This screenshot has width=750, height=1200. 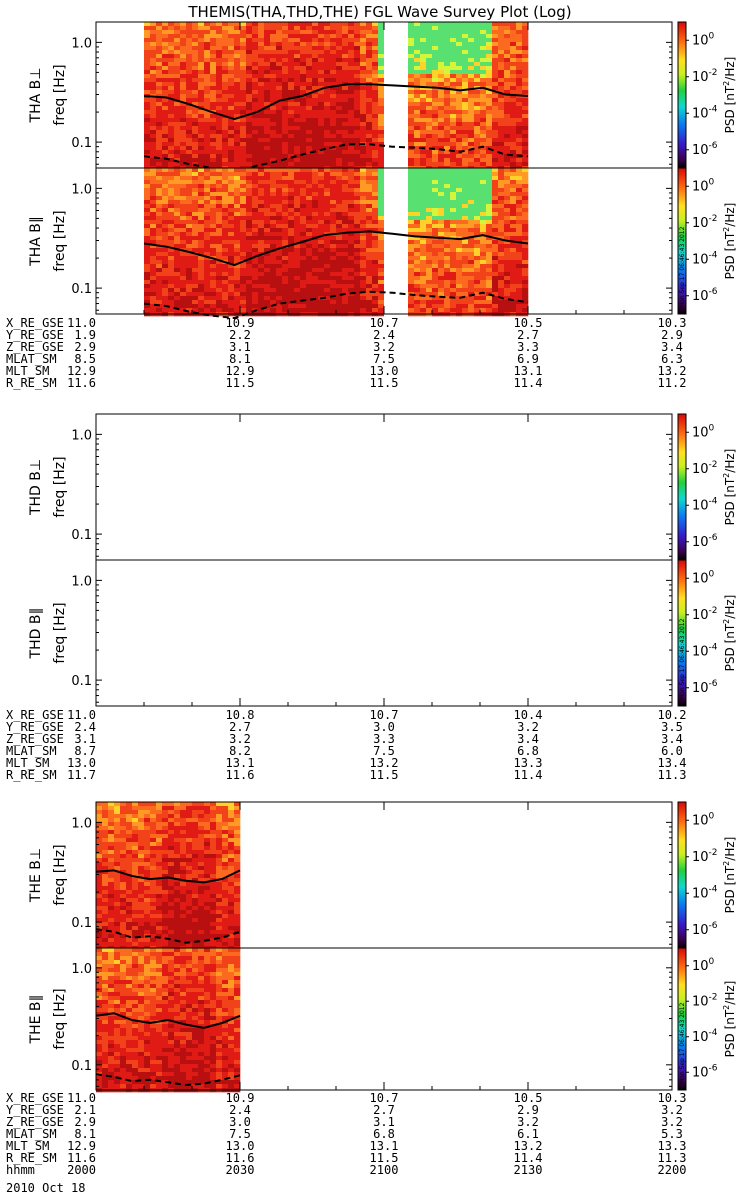 I want to click on ephemeris-value: 10.8, so click(x=240, y=715).